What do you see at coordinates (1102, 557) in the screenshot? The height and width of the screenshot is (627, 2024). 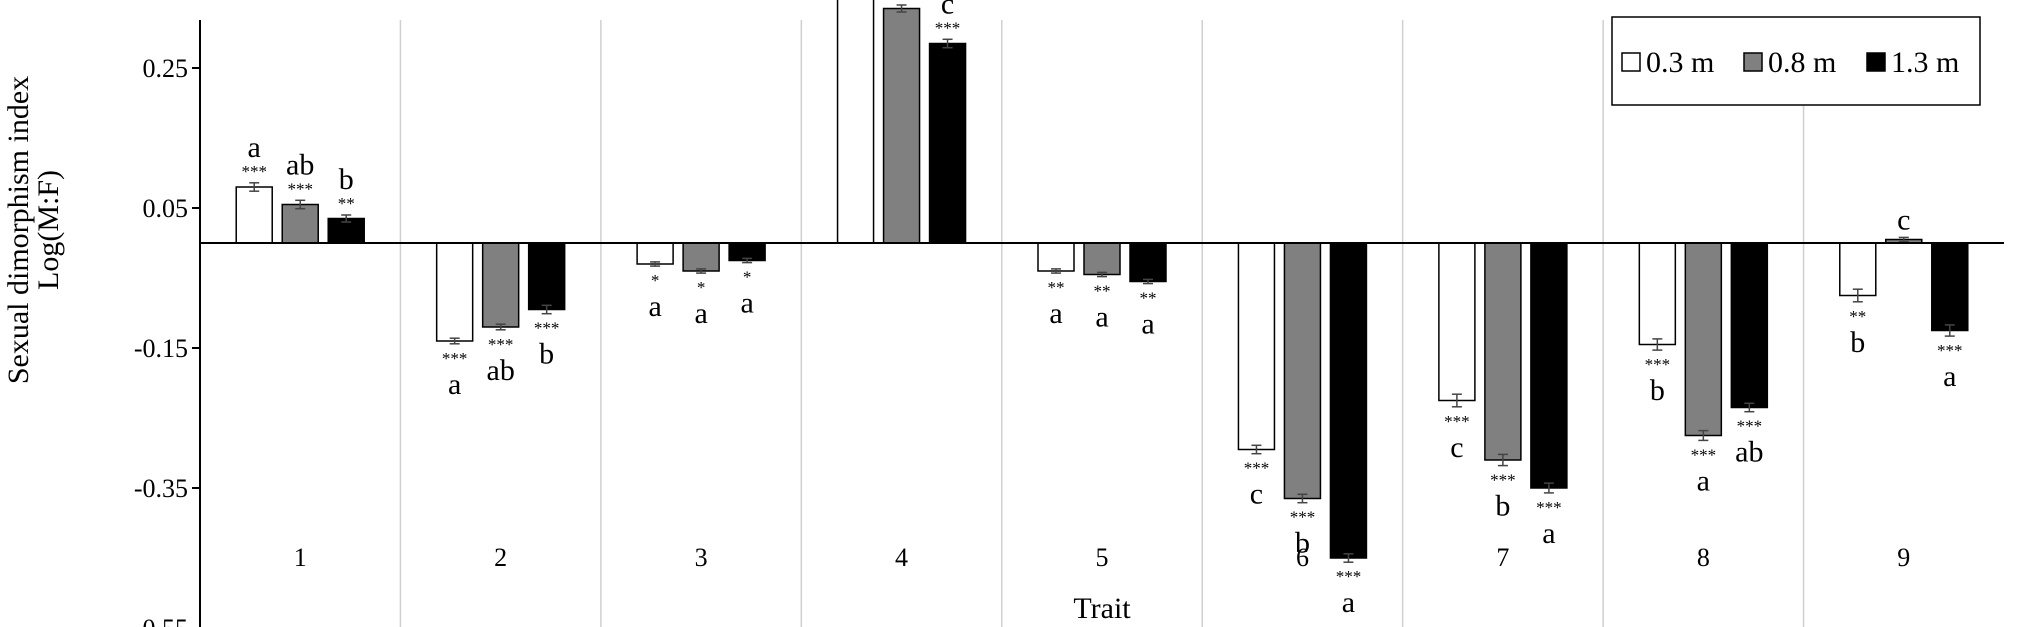 I see `x-tick-label: 5` at bounding box center [1102, 557].